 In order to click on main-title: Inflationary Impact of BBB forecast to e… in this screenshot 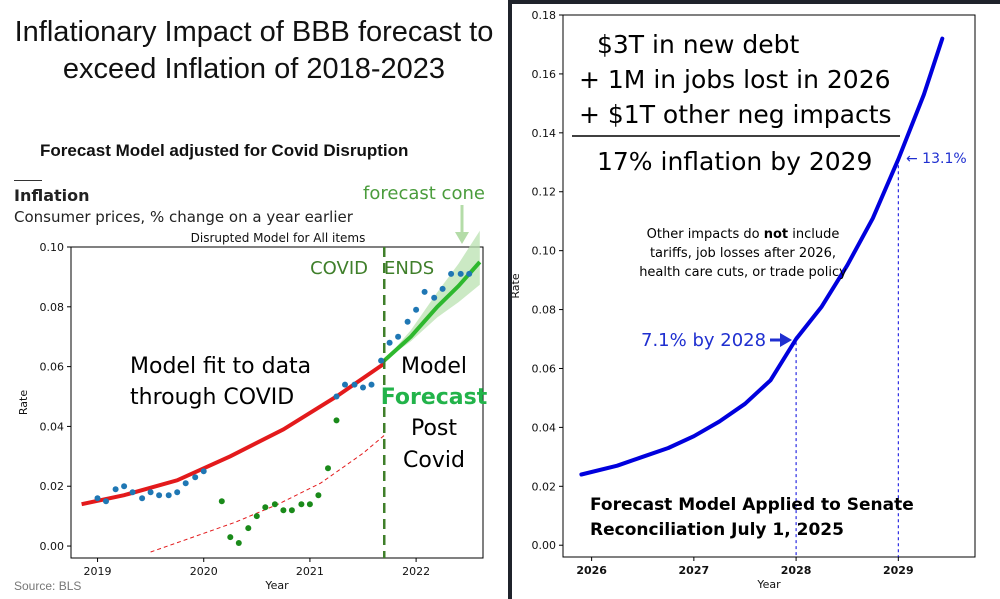, I will do `click(254, 50)`.